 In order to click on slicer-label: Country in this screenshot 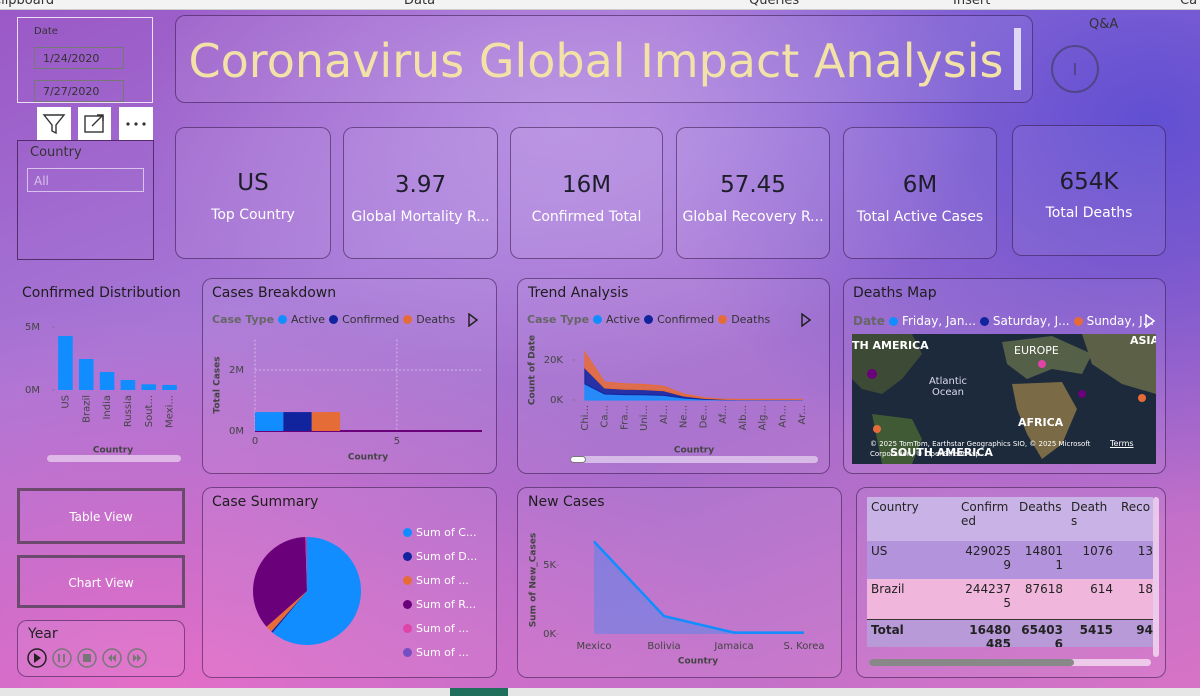, I will do `click(56, 152)`.